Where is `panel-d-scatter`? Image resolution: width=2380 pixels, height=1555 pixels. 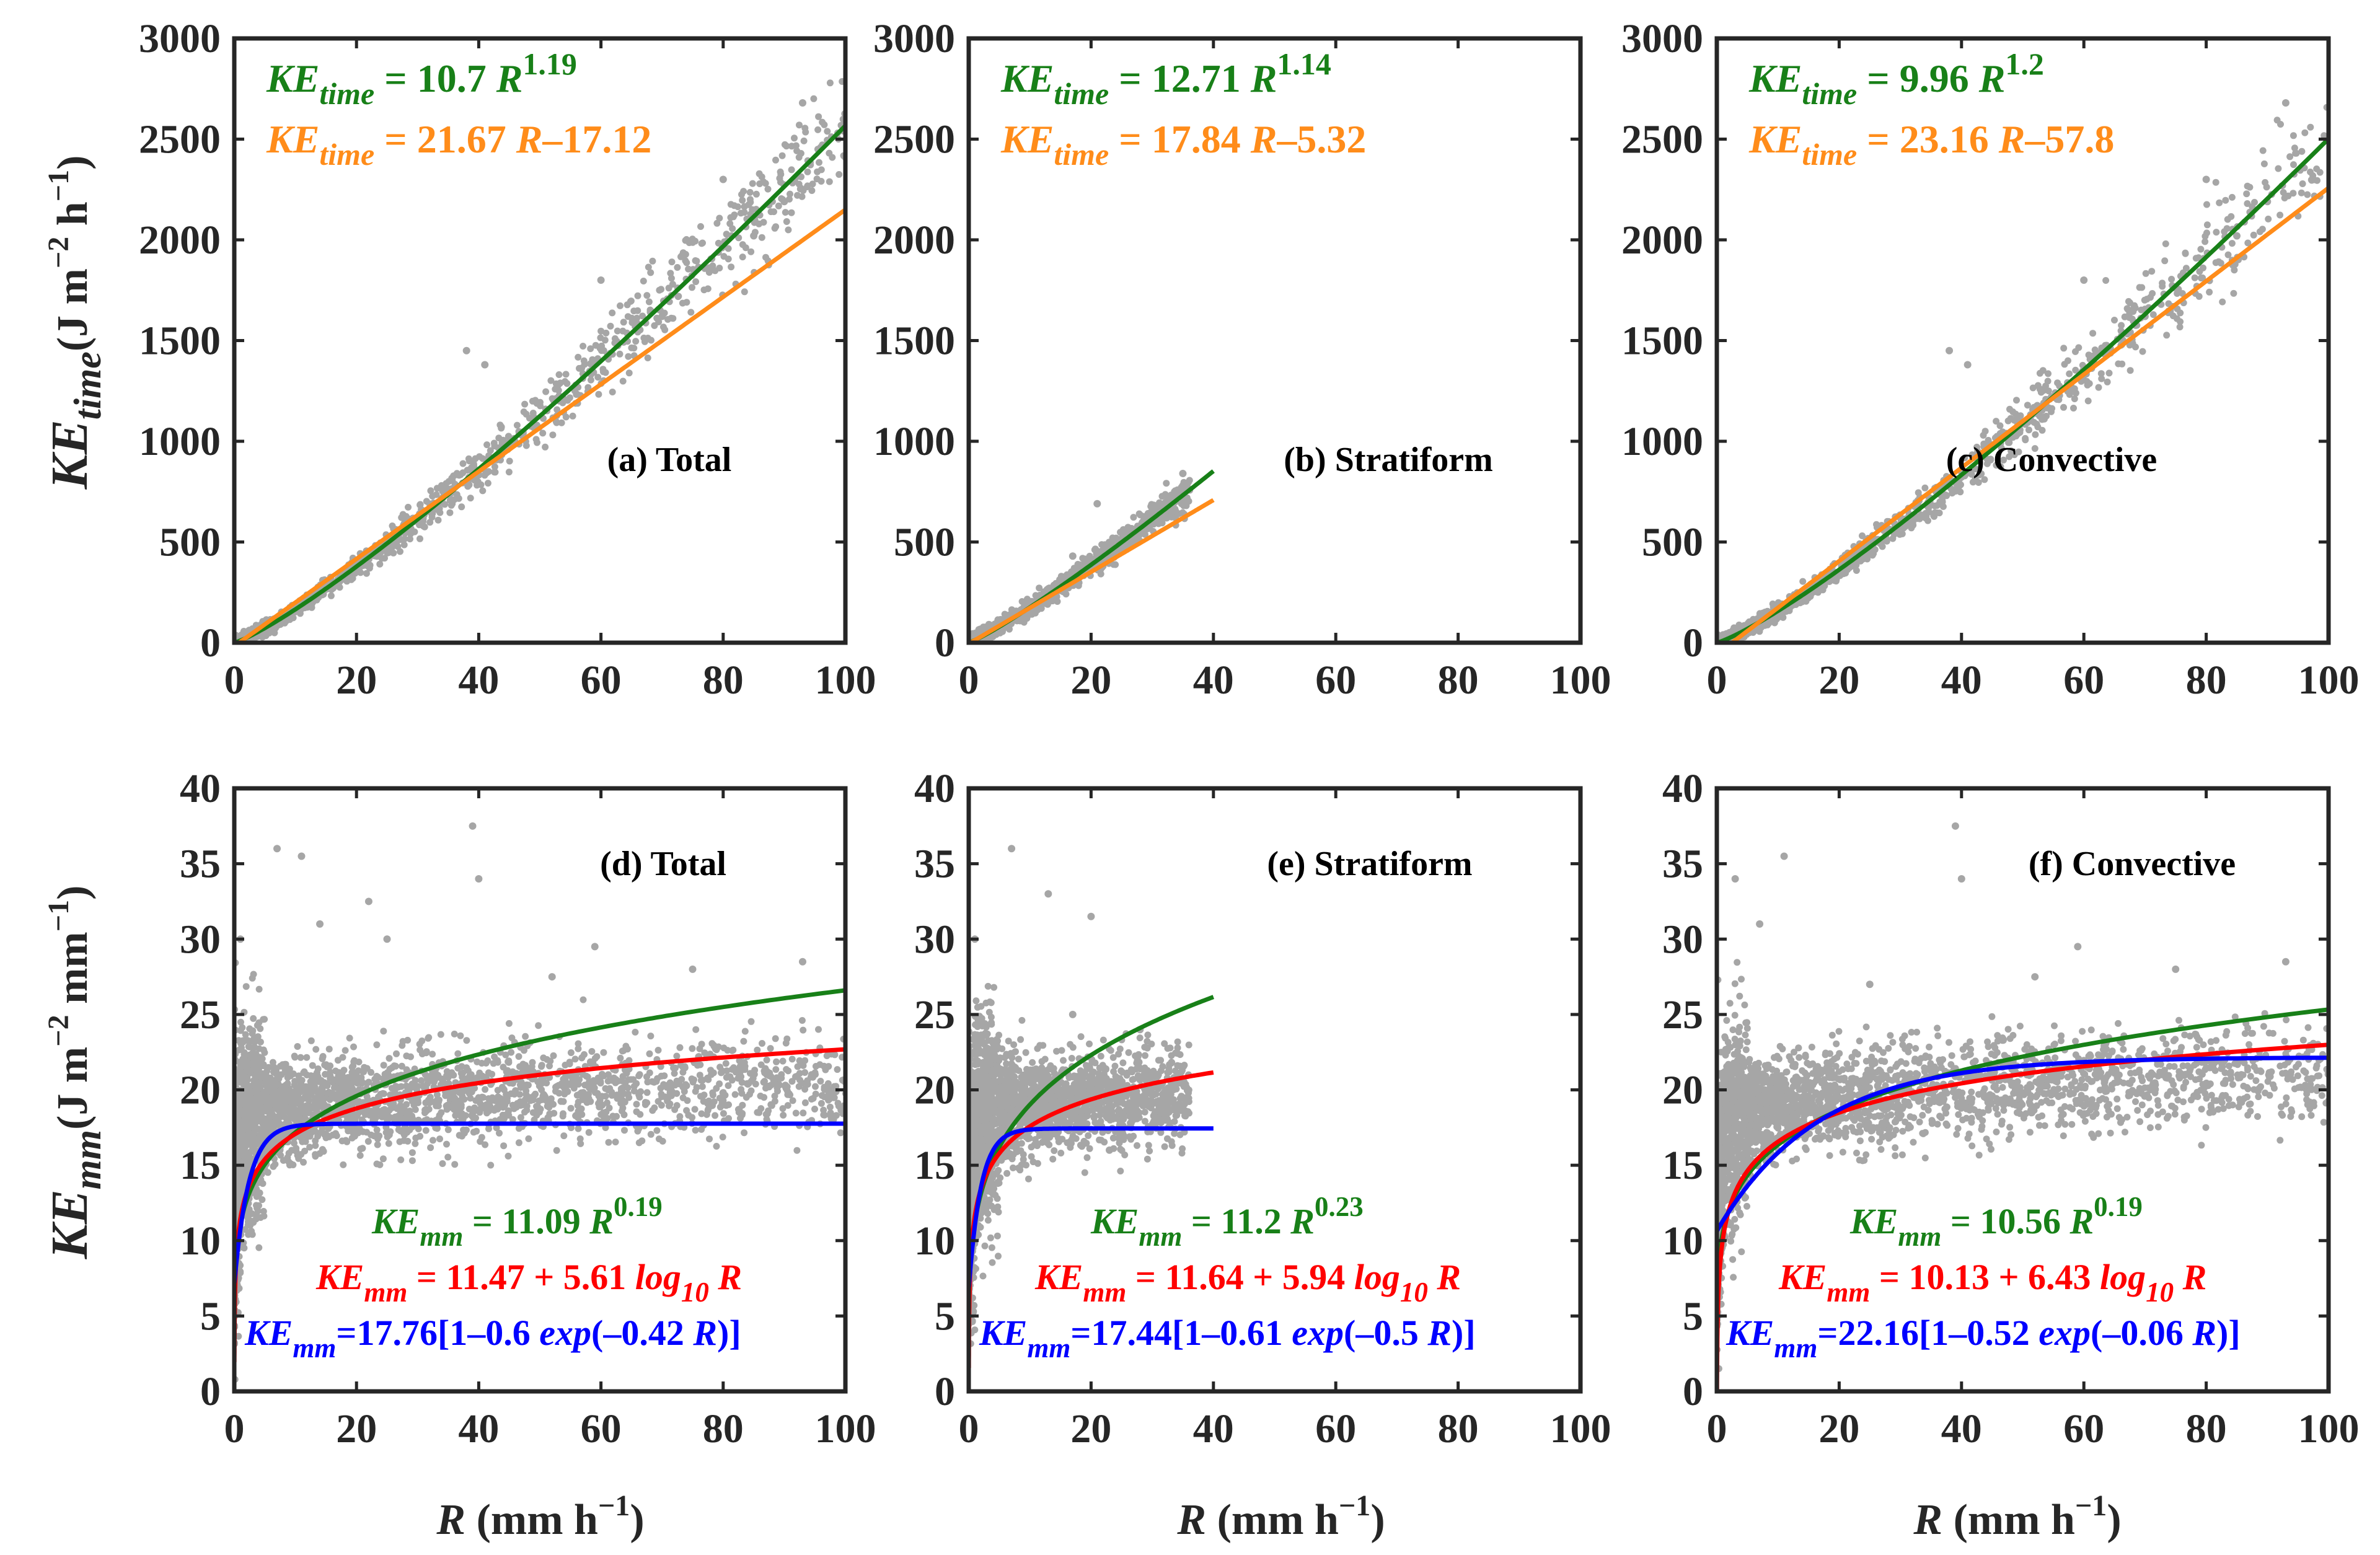
panel-d-scatter is located at coordinates (540, 1102).